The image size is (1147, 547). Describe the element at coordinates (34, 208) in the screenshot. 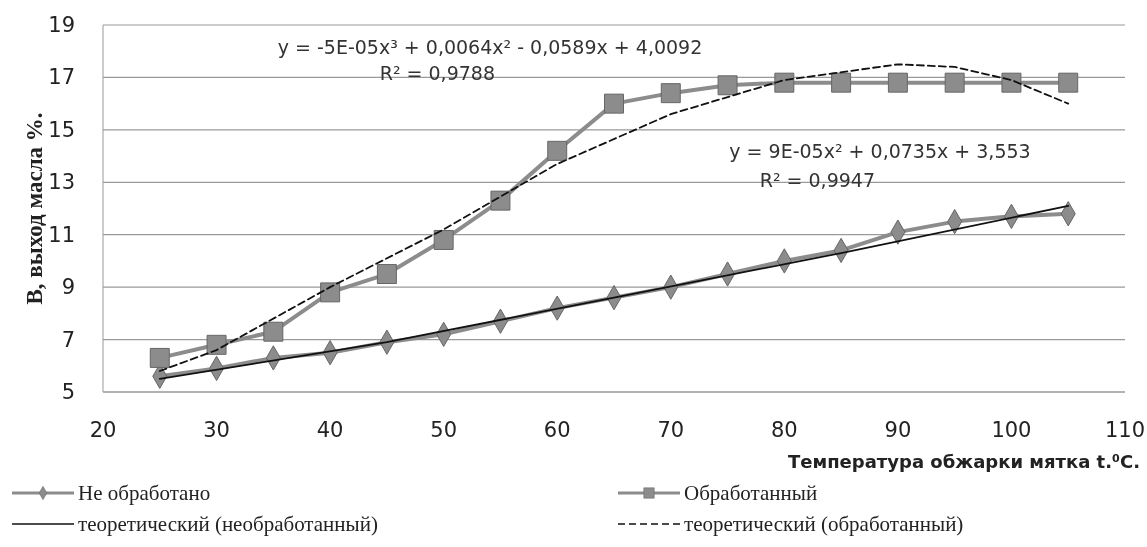

I see `y-axis-title: В, выход масла %.` at that location.